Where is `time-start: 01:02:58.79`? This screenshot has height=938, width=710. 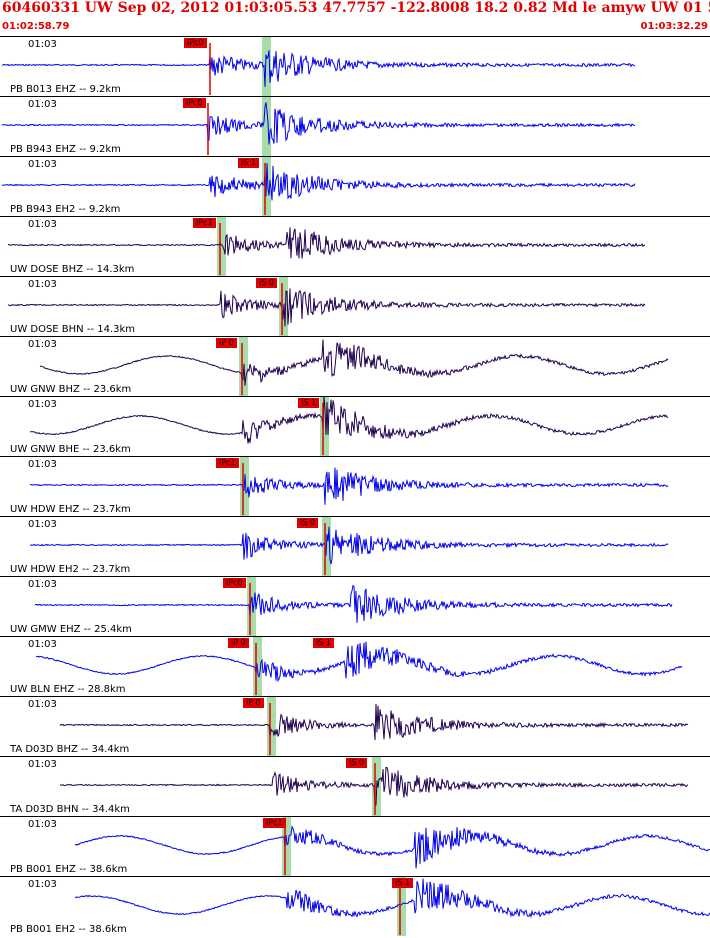 time-start: 01:02:58.79 is located at coordinates (36, 26).